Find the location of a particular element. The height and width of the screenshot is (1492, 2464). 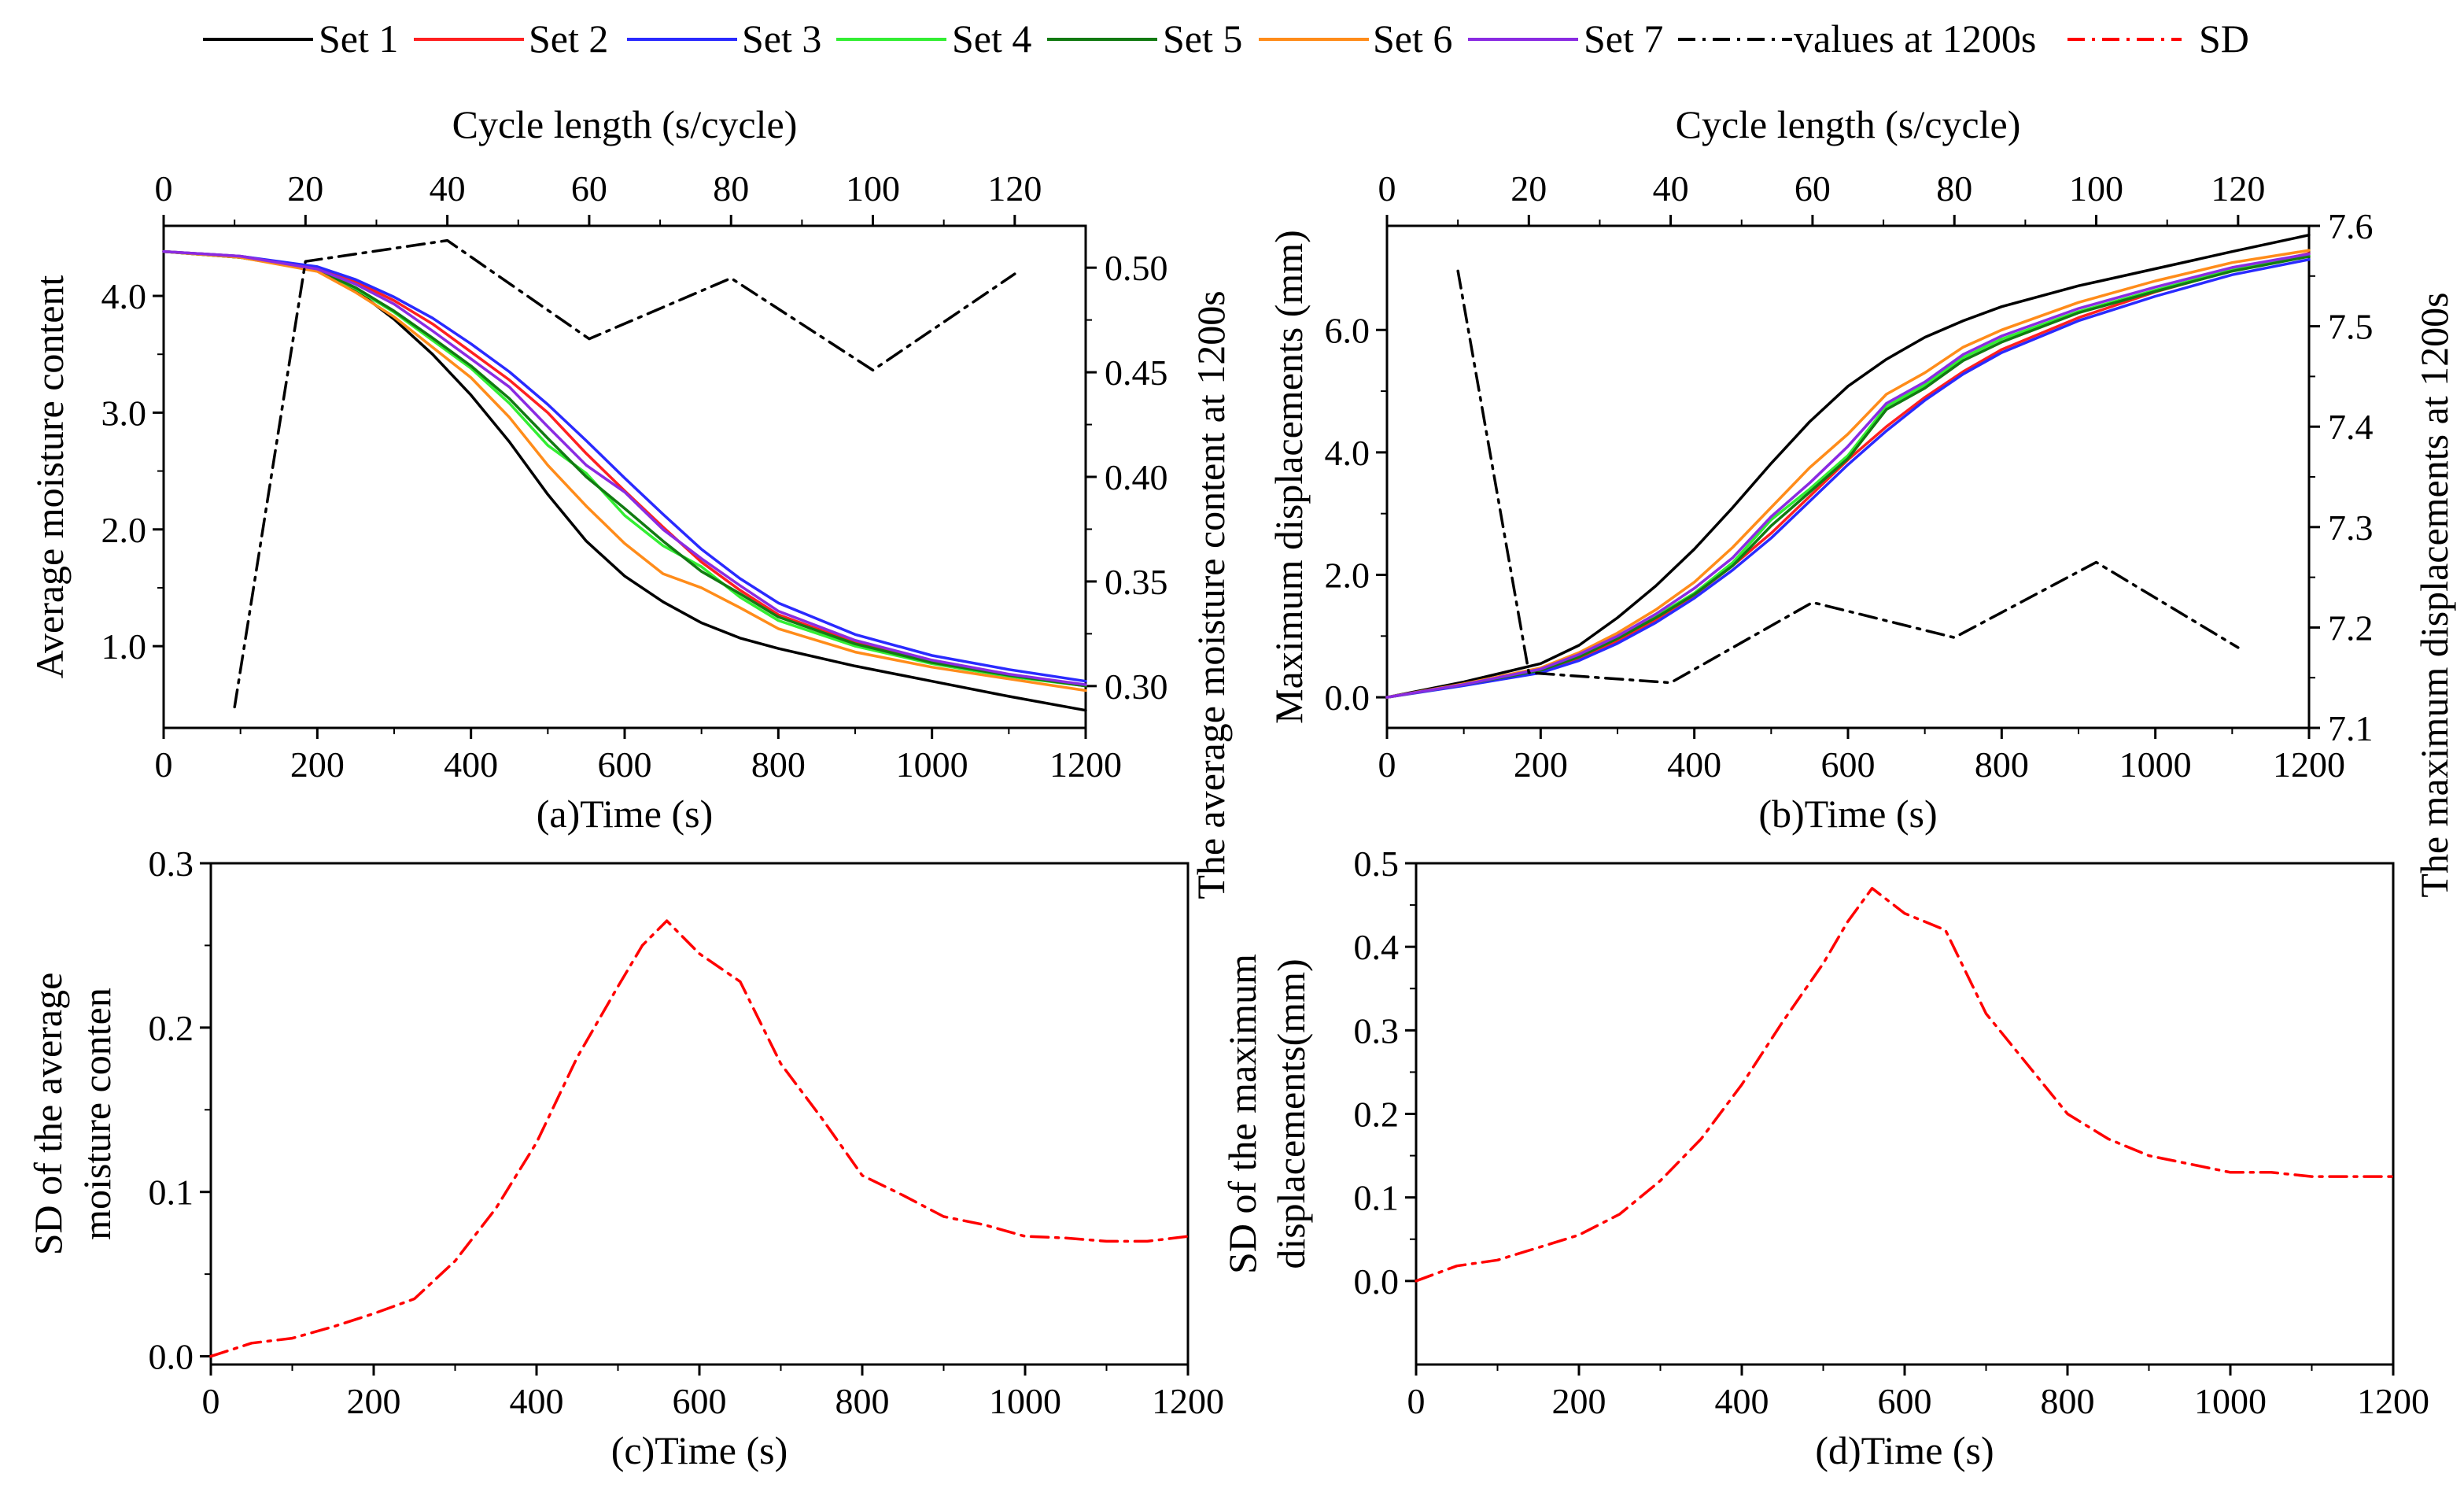

x-axis: 0 200 400 600 800 1000 1200 (c)Time (s) is located at coordinates (713, 1418).